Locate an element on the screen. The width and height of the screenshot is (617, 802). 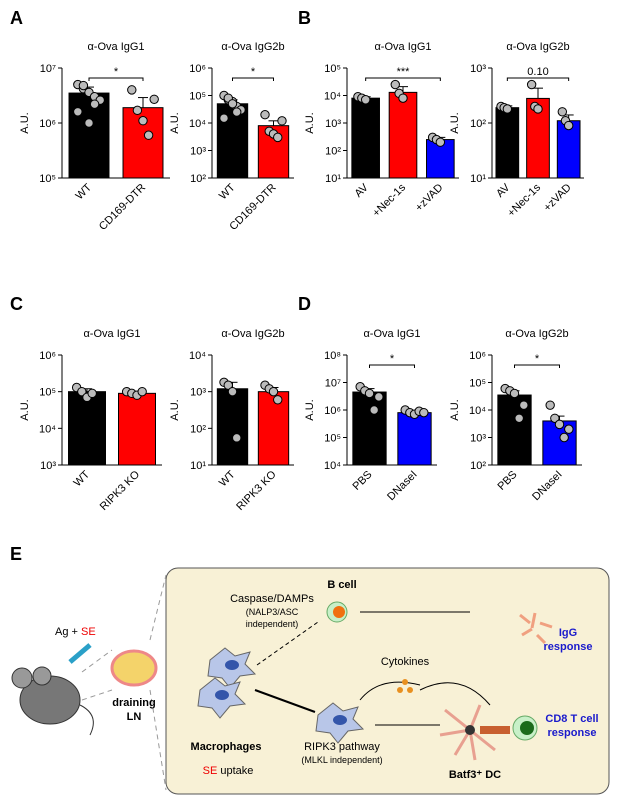
label: Caspase/DAMPs is located at coordinates (272, 599).